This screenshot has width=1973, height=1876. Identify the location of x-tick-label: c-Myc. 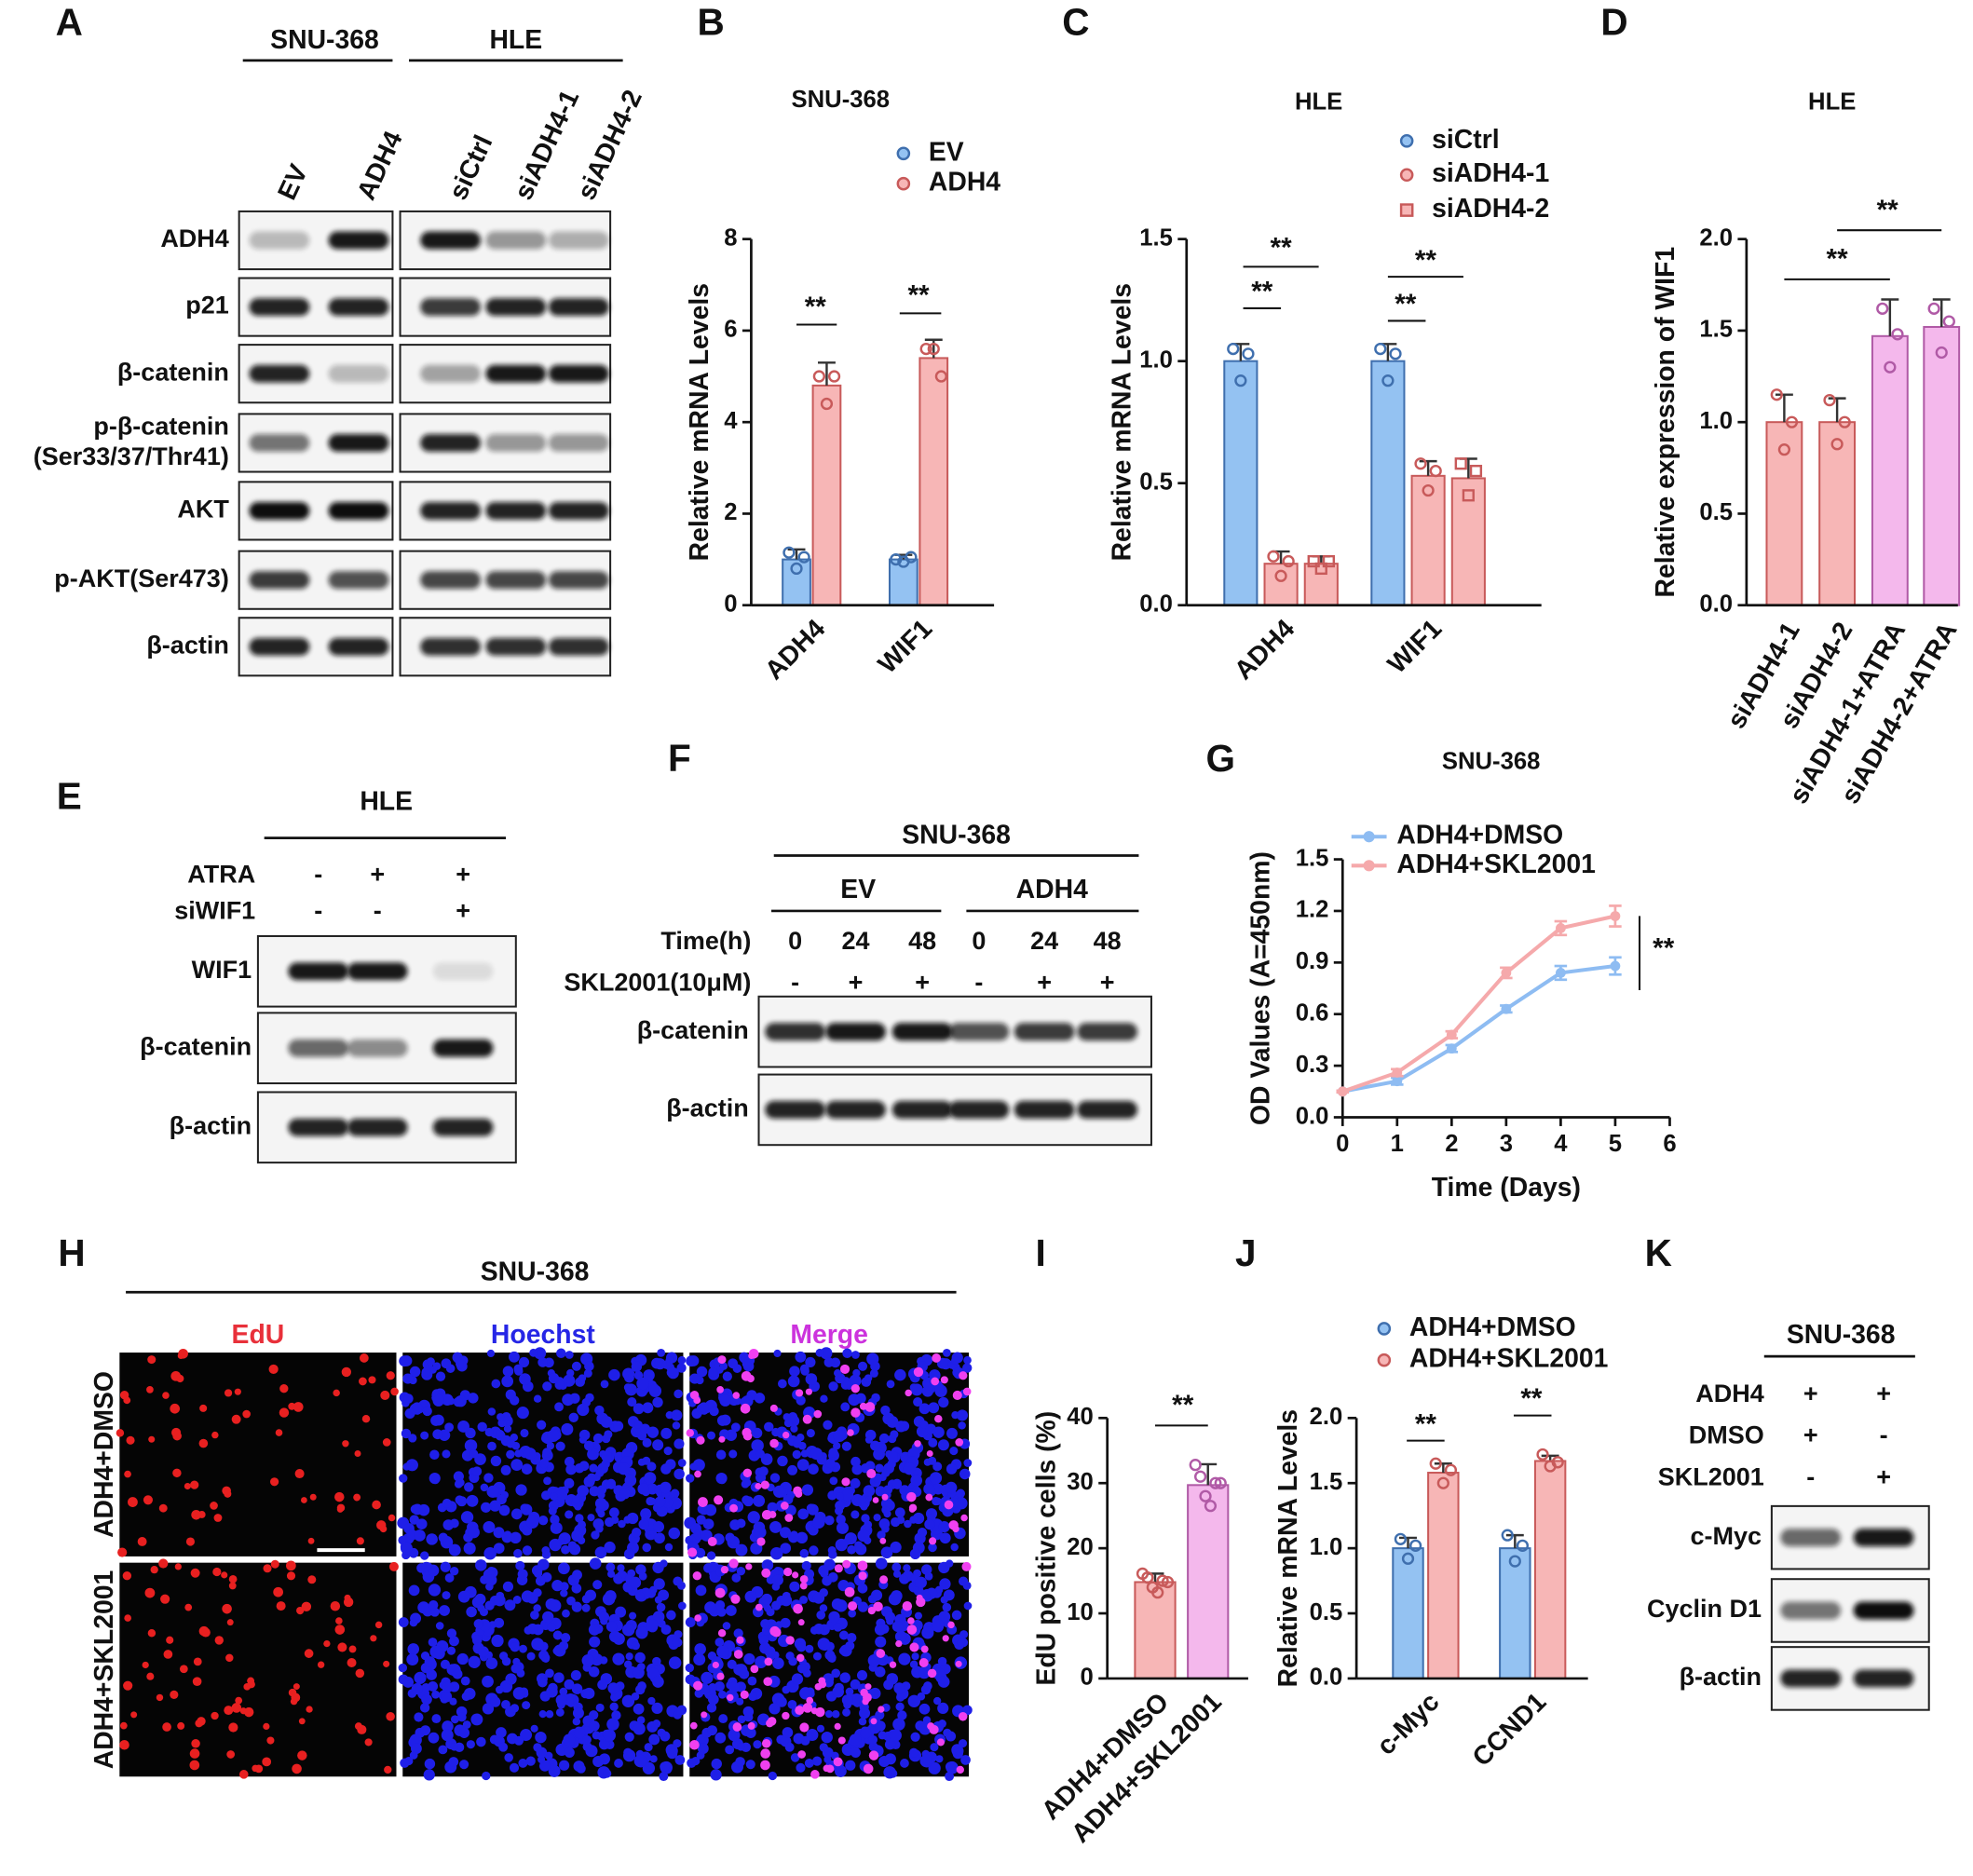
(1408, 1723).